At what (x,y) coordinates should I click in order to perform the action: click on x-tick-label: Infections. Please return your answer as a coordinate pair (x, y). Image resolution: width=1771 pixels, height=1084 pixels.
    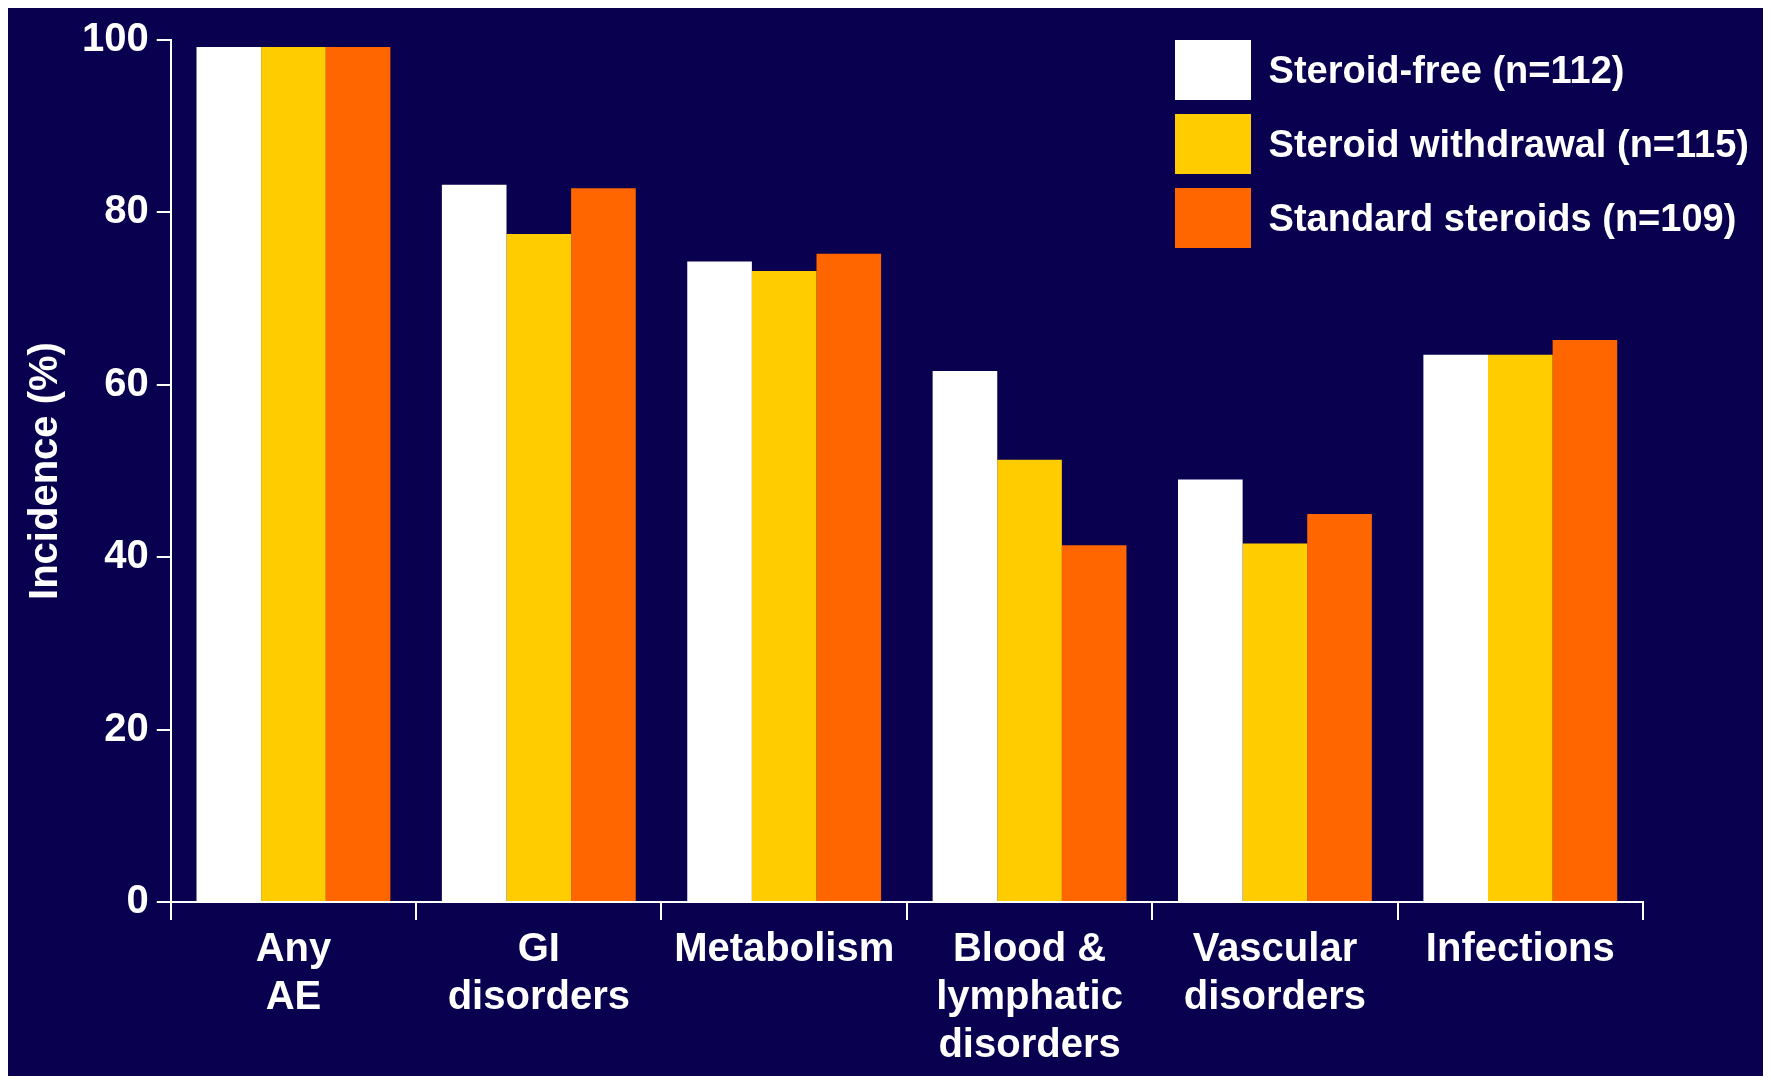
    Looking at the image, I should click on (1520, 947).